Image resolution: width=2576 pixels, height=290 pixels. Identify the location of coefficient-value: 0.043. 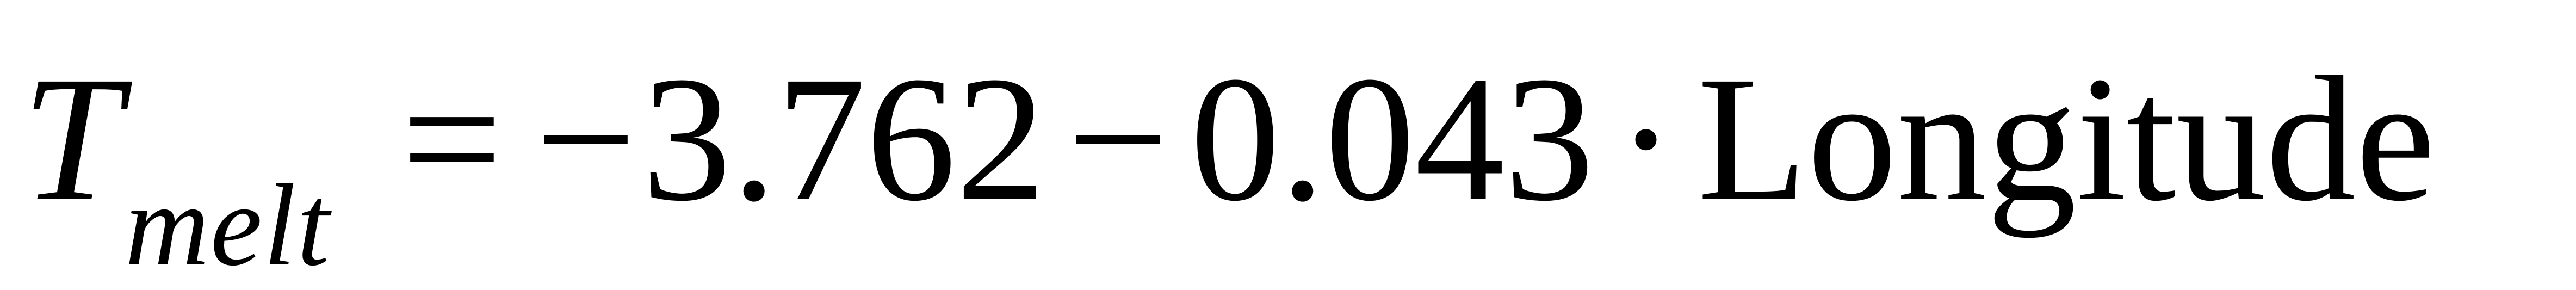
(1393, 139).